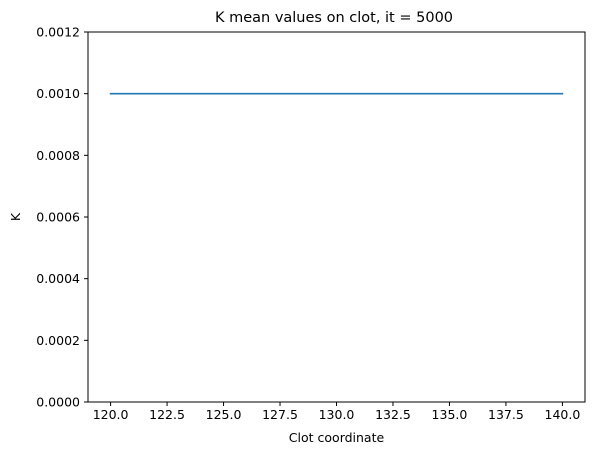 The image size is (593, 455). What do you see at coordinates (450, 414) in the screenshot?
I see `x-tick-label: 135.0` at bounding box center [450, 414].